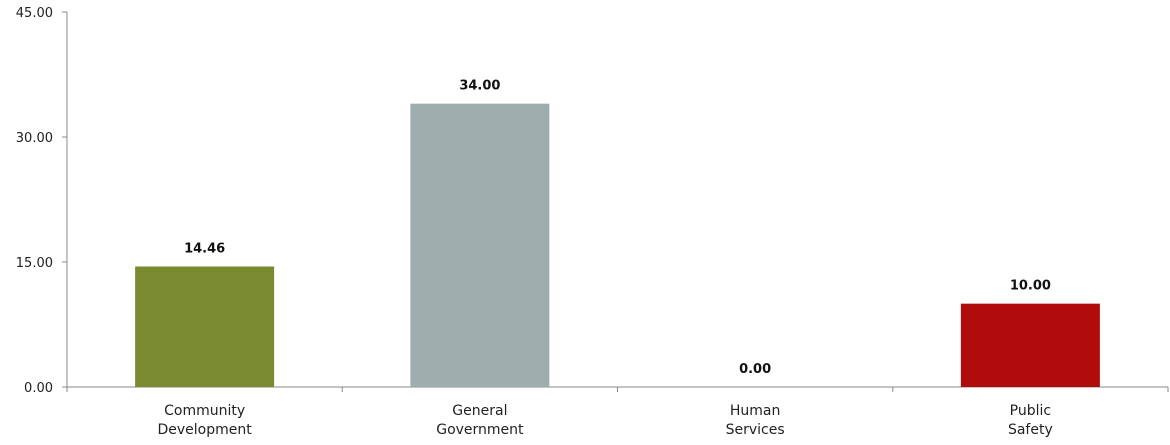 The image size is (1170, 445). I want to click on y-tick-label: 0.00, so click(38, 388).